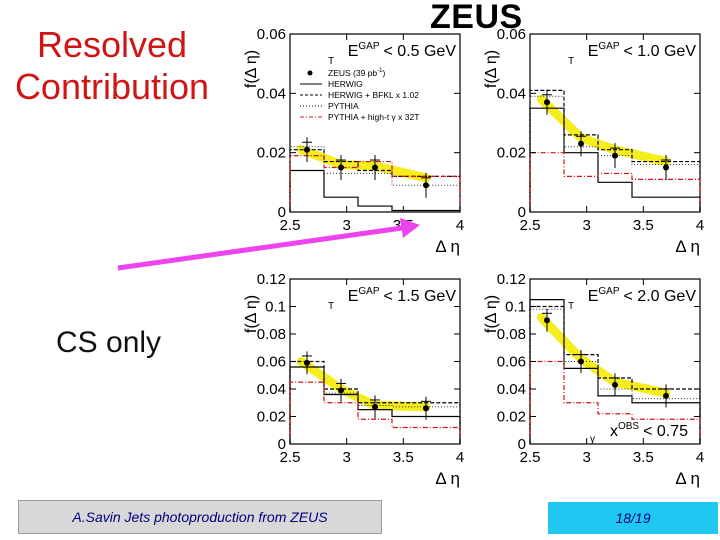  Describe the element at coordinates (112, 86) in the screenshot. I see `resolved-label-line2: Contribution` at that location.